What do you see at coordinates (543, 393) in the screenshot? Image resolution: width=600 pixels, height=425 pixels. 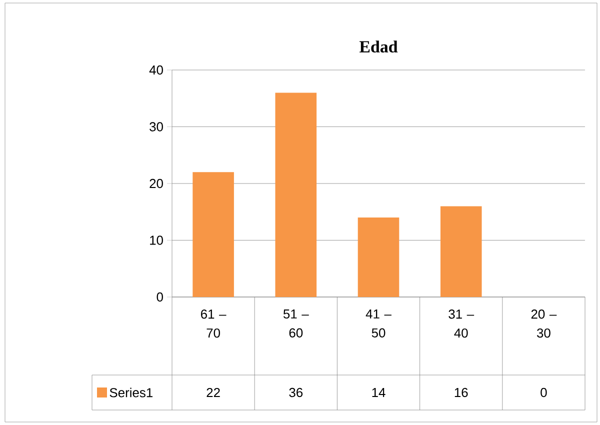 I see `data-label: 0` at bounding box center [543, 393].